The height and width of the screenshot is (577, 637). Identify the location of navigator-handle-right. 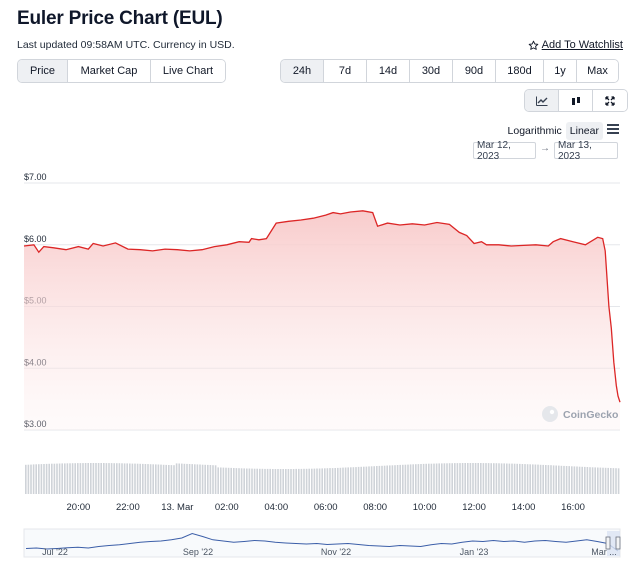
(618, 543).